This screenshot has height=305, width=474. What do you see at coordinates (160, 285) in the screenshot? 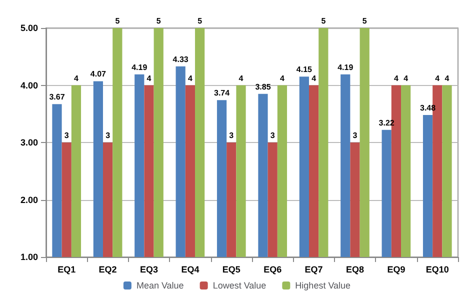
I see `legend-label: Mean Value` at bounding box center [160, 285].